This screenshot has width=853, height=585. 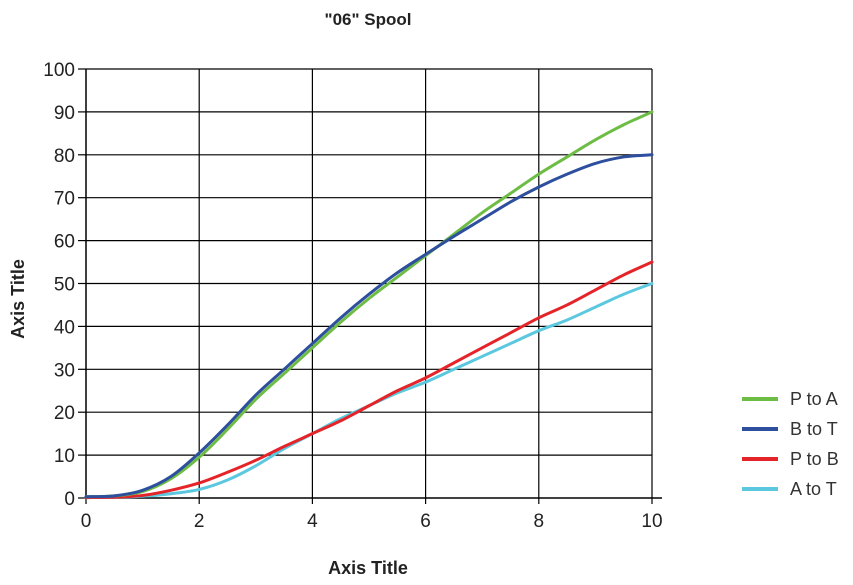 What do you see at coordinates (651, 521) in the screenshot?
I see `x-tick-label: 10` at bounding box center [651, 521].